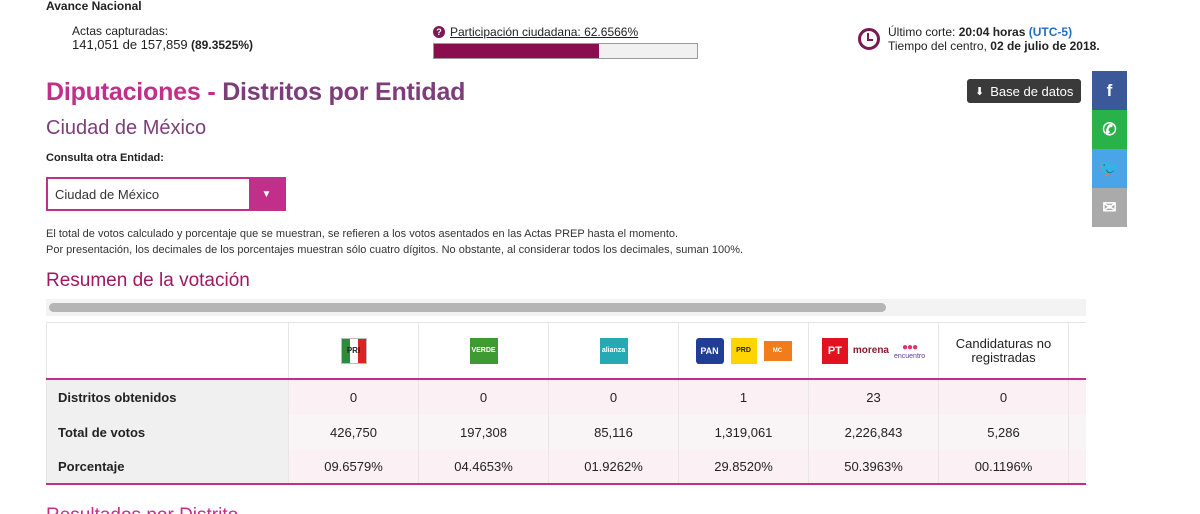  What do you see at coordinates (484, 432) in the screenshot?
I see `table-cell: 197,308` at bounding box center [484, 432].